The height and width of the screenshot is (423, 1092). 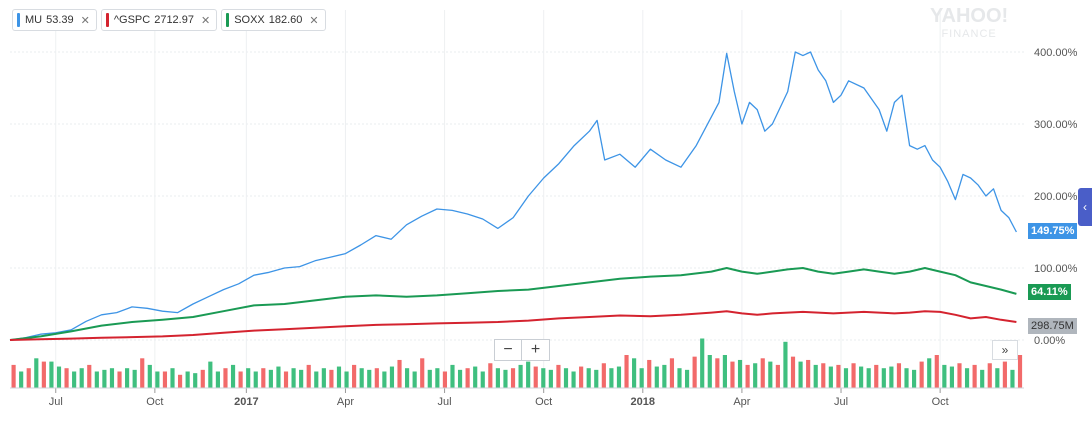 I want to click on soxx-last-value-tag: 64.11%, so click(x=1049, y=292).